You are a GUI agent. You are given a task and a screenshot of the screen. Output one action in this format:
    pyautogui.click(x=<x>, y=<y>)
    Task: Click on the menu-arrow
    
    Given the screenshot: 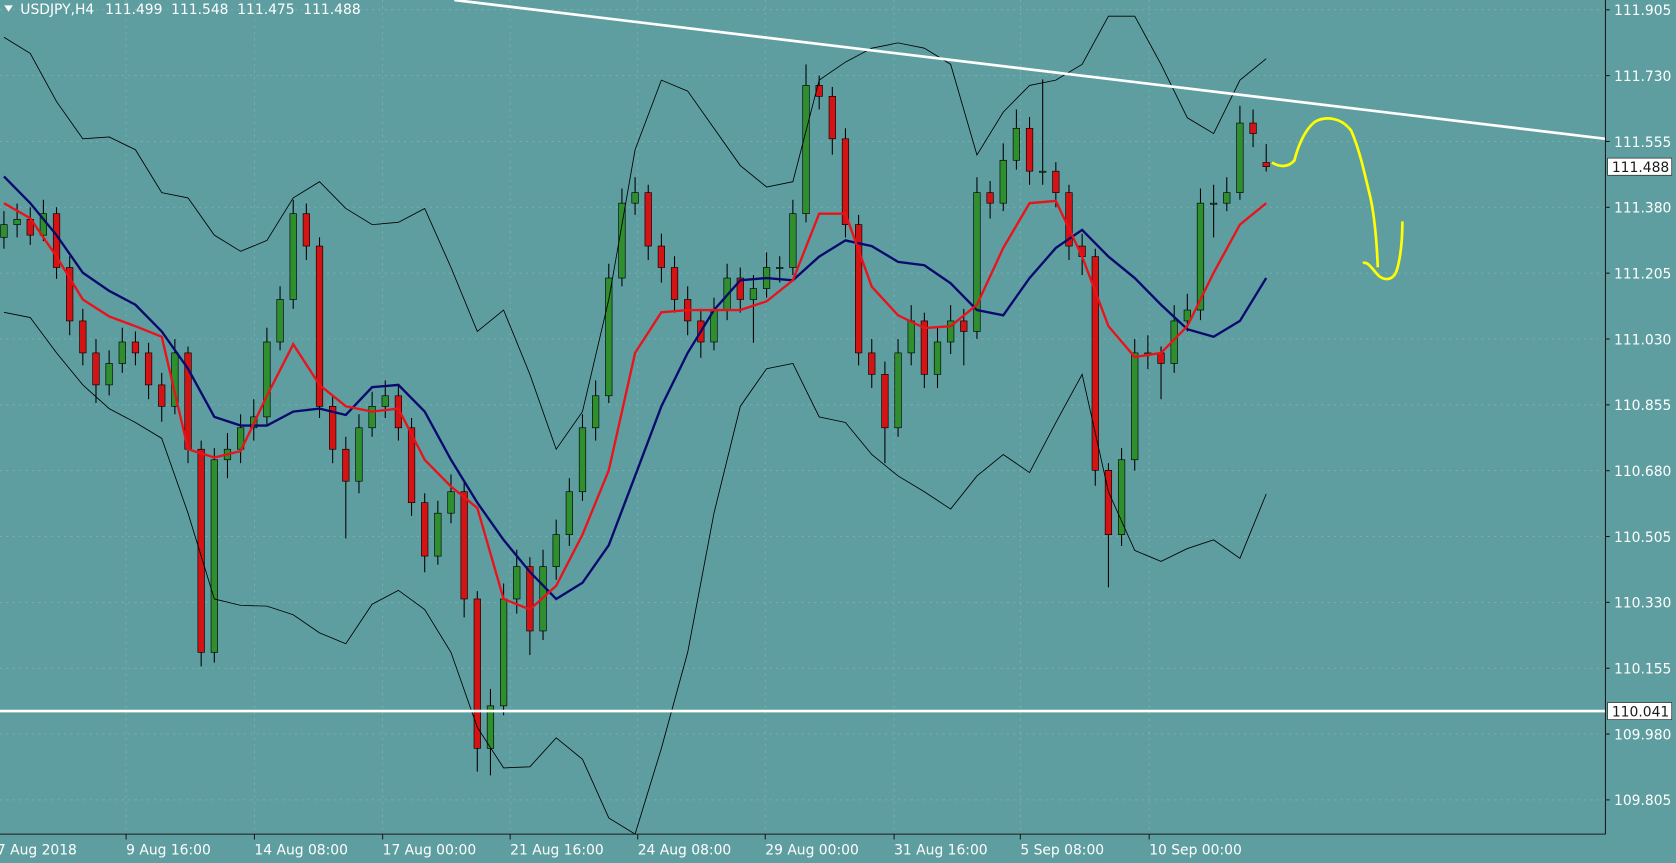 What is the action you would take?
    pyautogui.click(x=8, y=8)
    